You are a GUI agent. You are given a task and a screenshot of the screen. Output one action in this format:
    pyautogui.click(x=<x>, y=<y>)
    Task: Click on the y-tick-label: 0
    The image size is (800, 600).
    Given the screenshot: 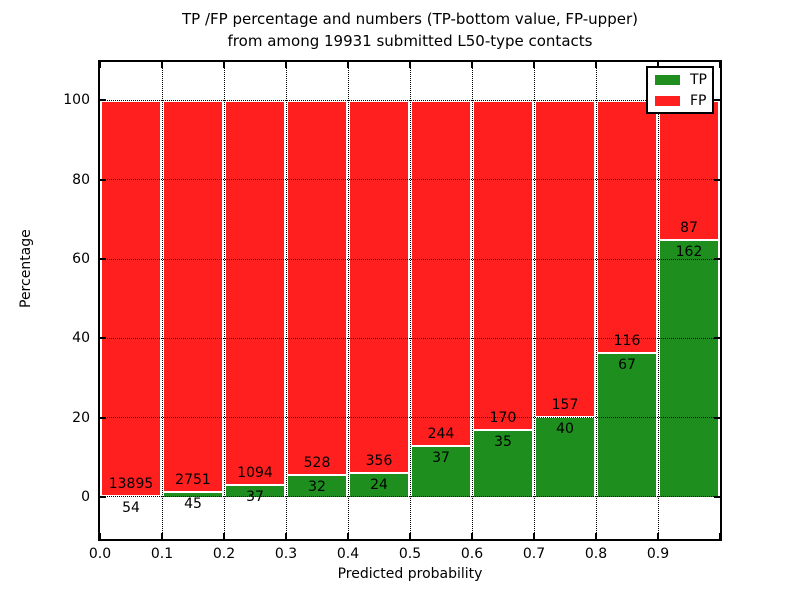 What is the action you would take?
    pyautogui.click(x=85, y=496)
    